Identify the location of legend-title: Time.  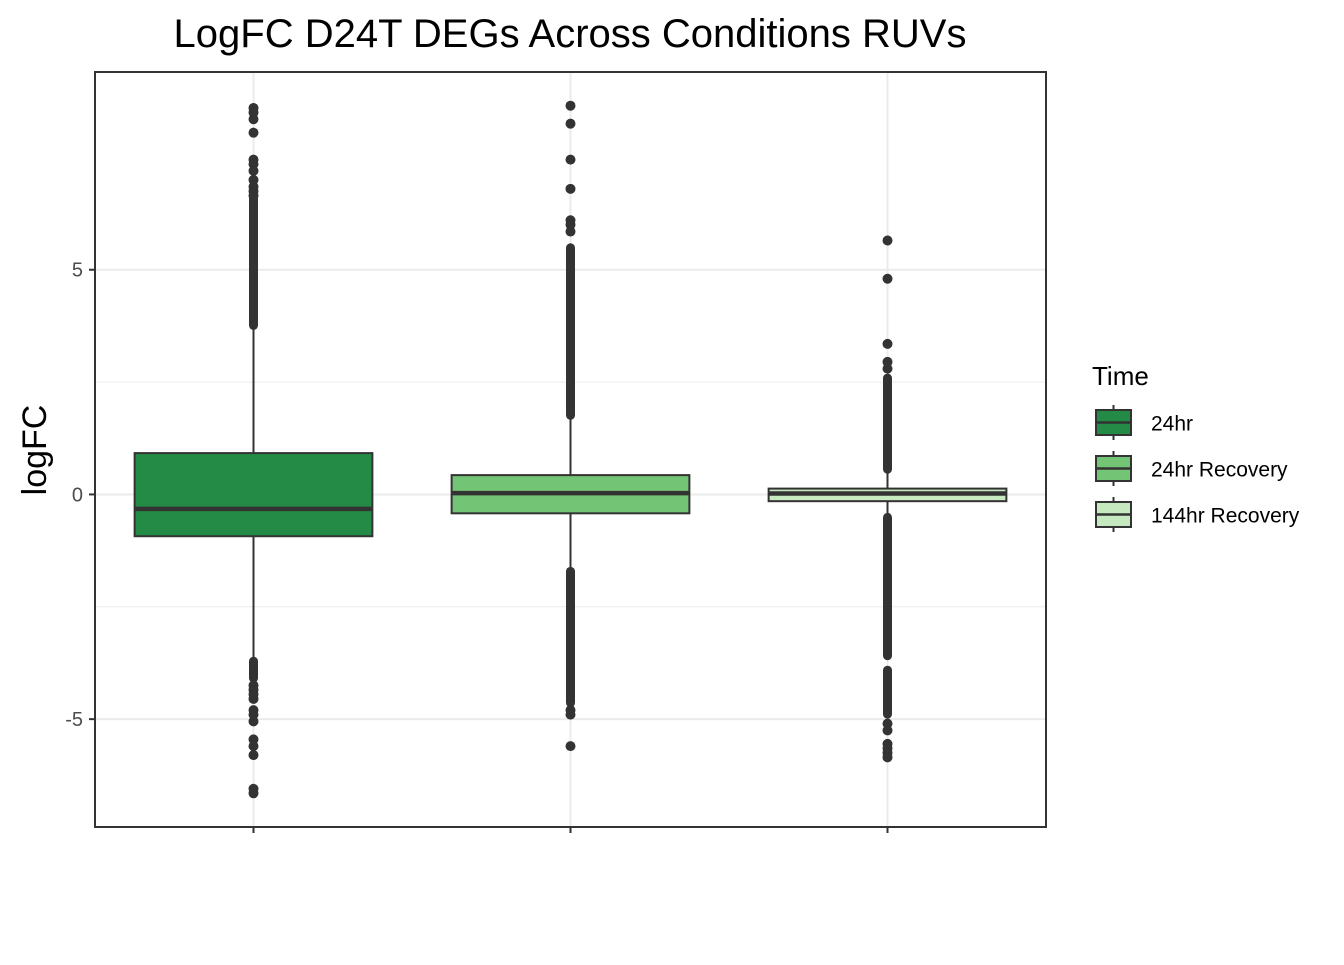
(1120, 376).